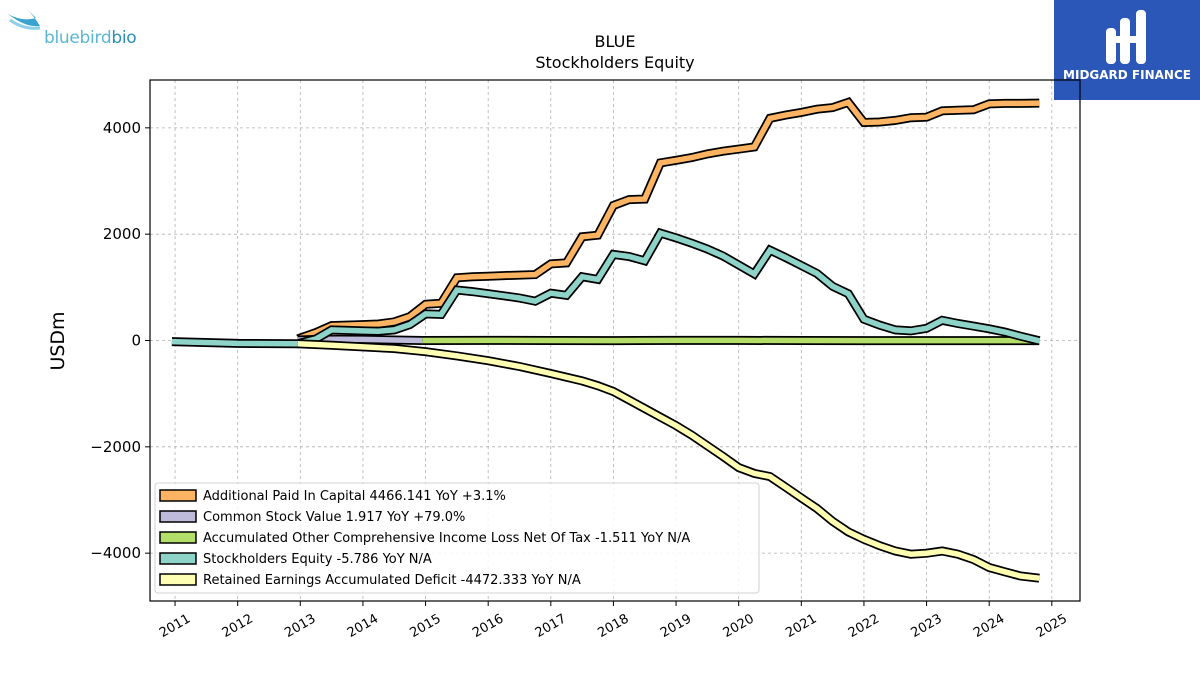 This screenshot has width=1200, height=675. I want to click on x-tick-label: 2025, so click(1052, 626).